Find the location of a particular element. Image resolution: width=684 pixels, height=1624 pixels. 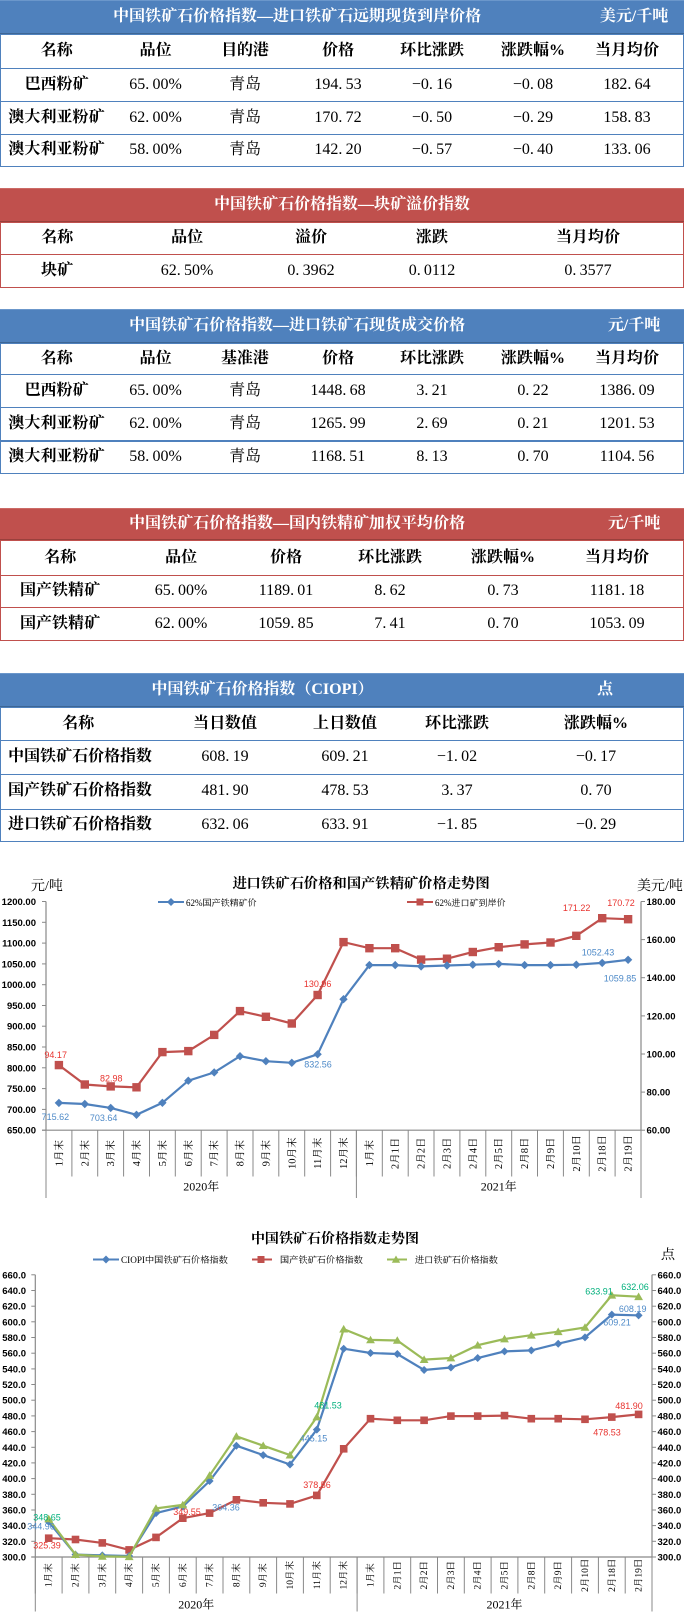

svg-text: 10月末 is located at coordinates (292, 1153).